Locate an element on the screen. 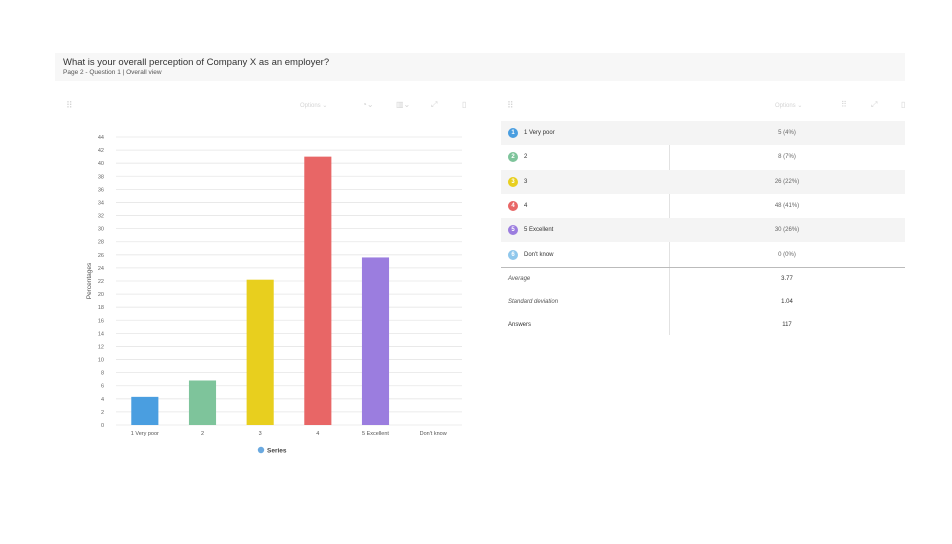 The height and width of the screenshot is (544, 952). y-tick-label: 32 is located at coordinates (101, 217).